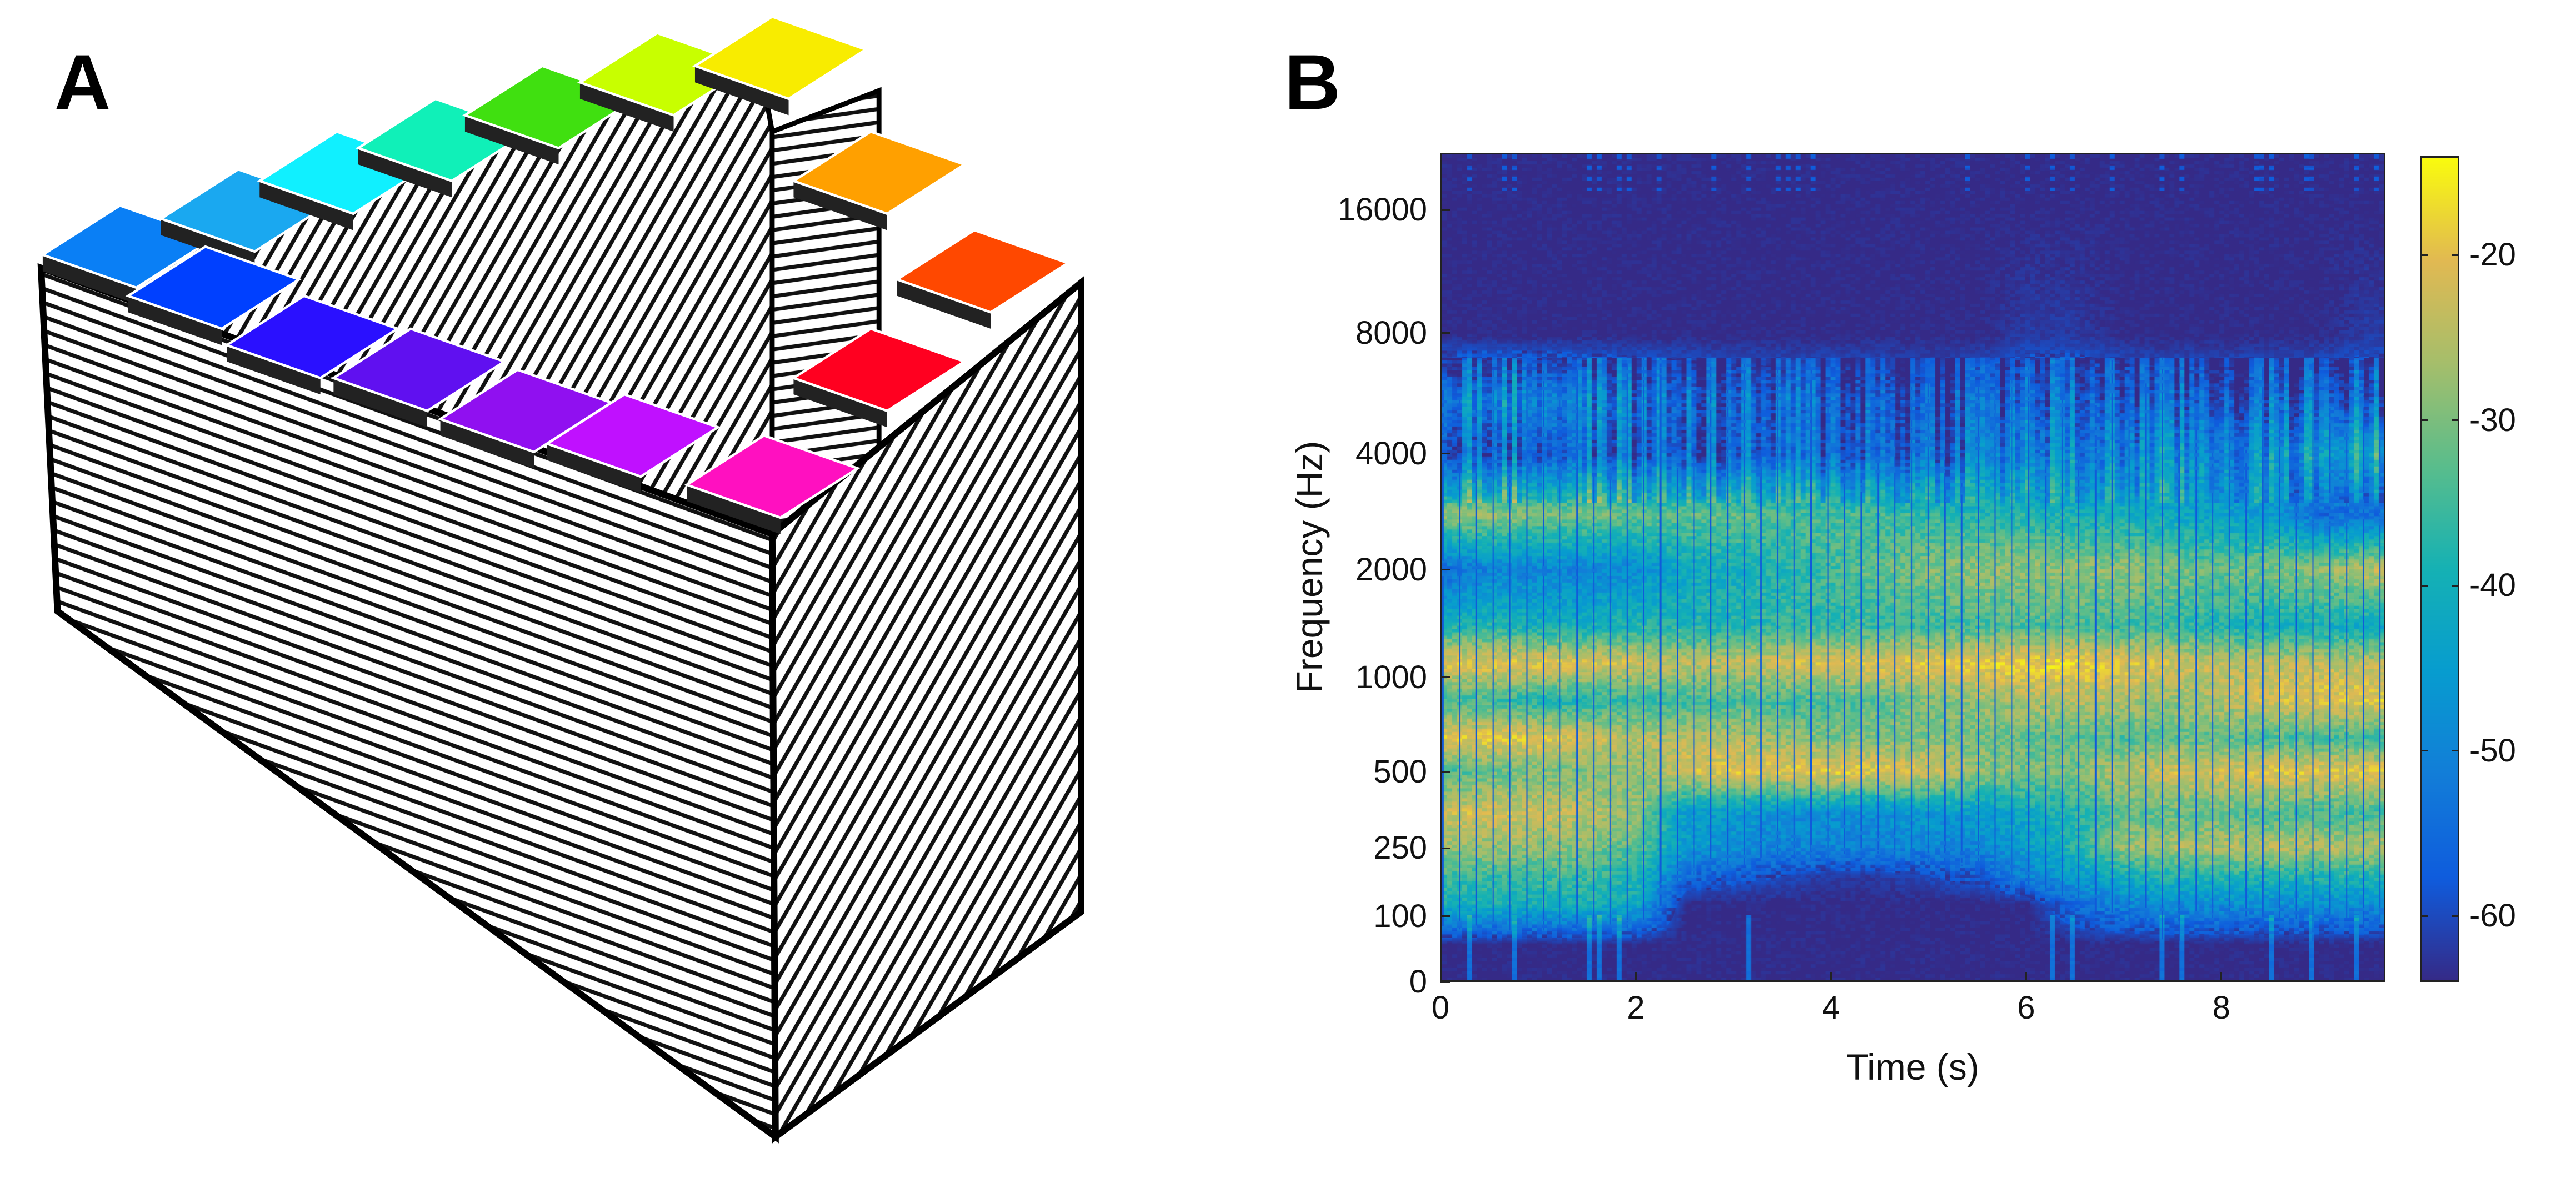 This screenshot has height=1188, width=2576. I want to click on y-tick-label: 100, so click(1400, 916).